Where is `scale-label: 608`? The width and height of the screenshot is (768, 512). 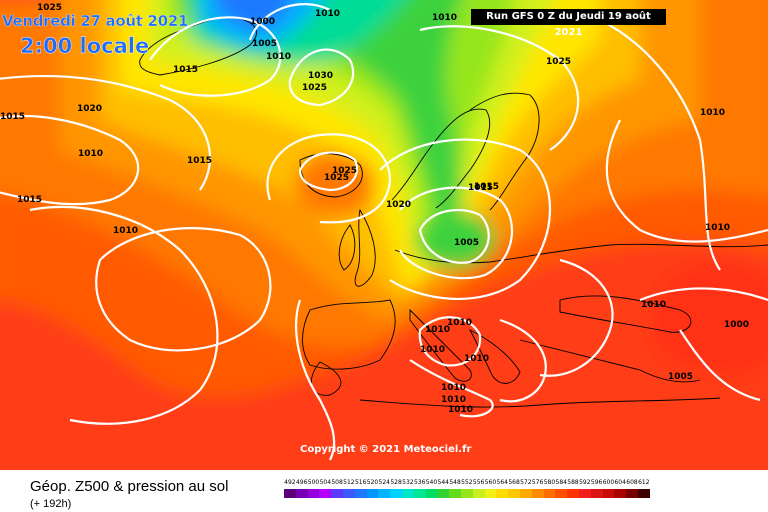
scale-label: 608 is located at coordinates (632, 482).